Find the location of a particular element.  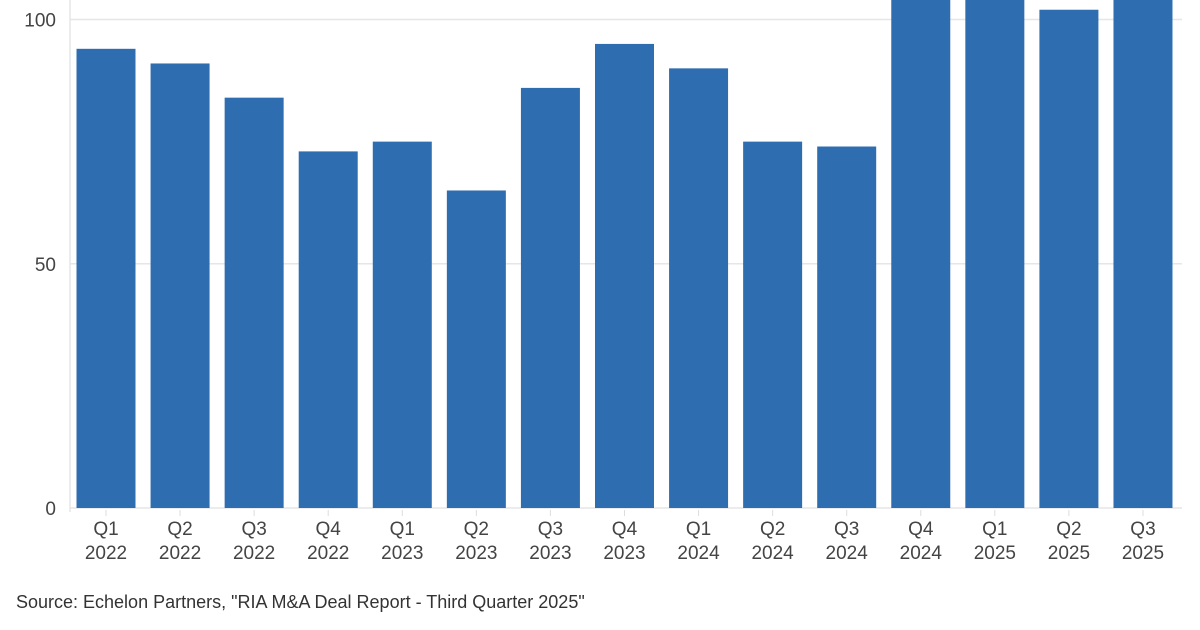

bar-Q1-2025 is located at coordinates (995, 254).